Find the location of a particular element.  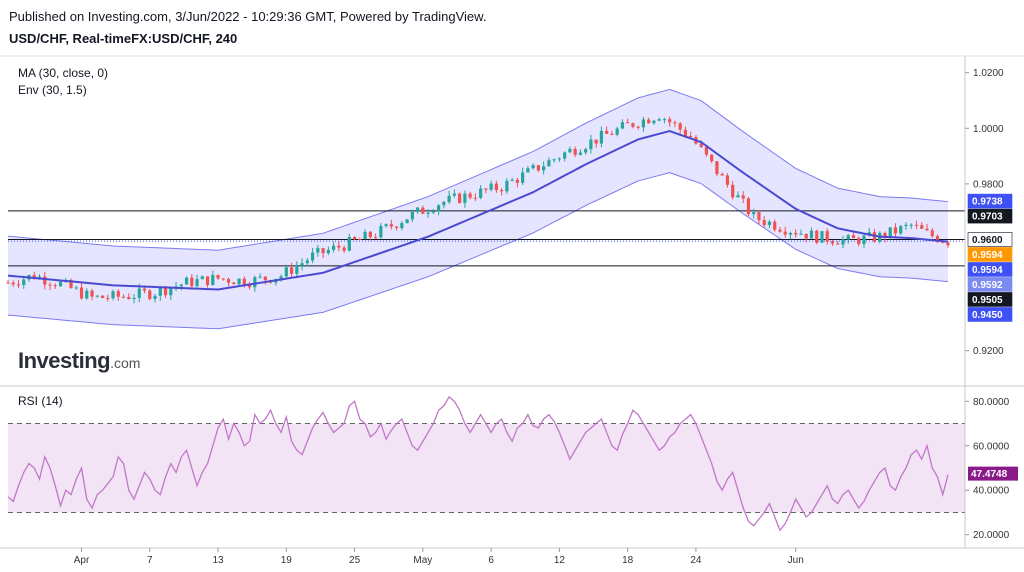

price-tag-label: 0.9594 is located at coordinates (987, 255).